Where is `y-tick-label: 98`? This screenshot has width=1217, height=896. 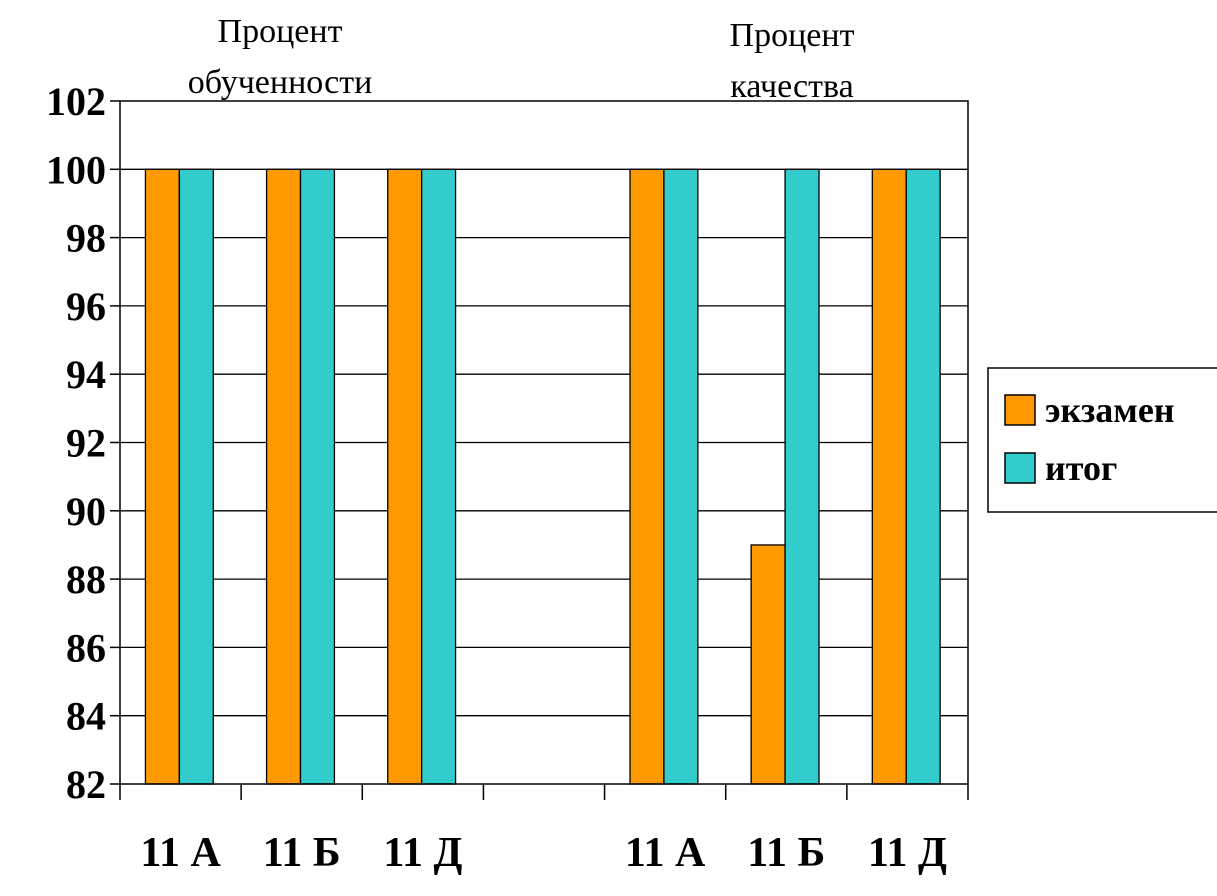 y-tick-label: 98 is located at coordinates (86, 238).